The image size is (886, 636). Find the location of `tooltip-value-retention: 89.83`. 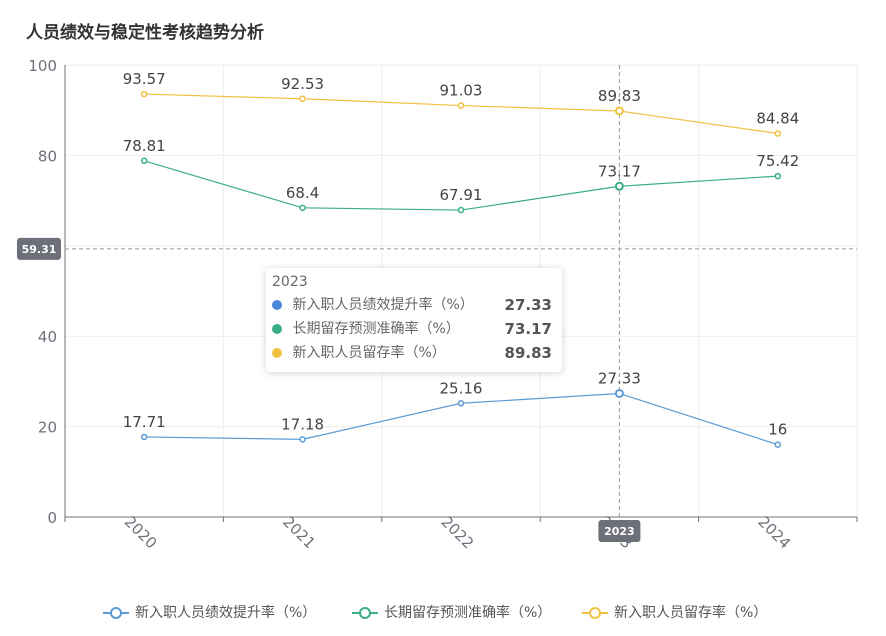

tooltip-value-retention: 89.83 is located at coordinates (528, 353).